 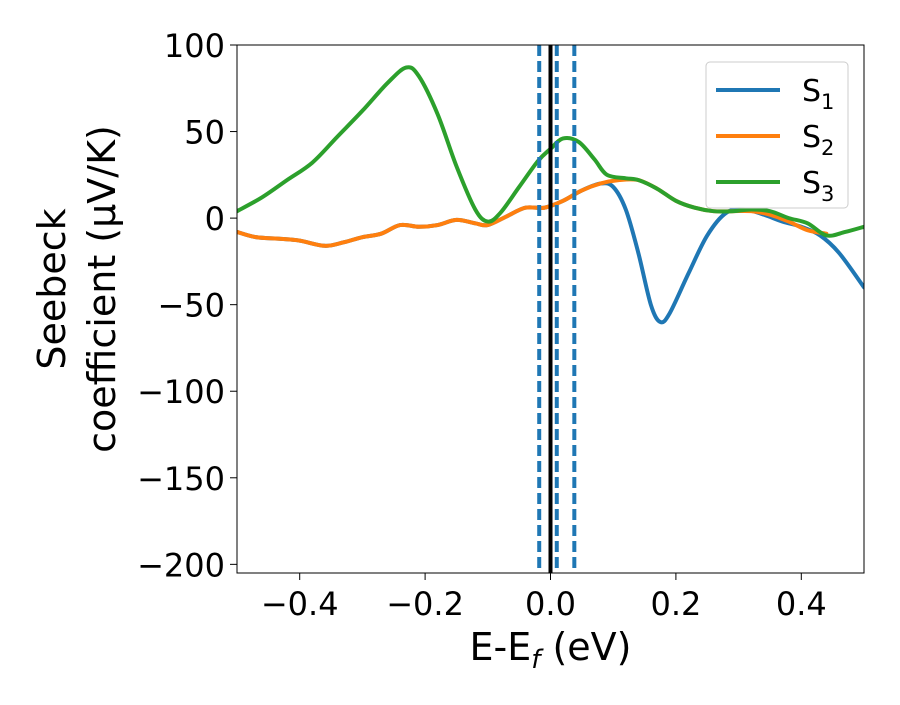 What do you see at coordinates (827, 194) in the screenshot?
I see `legend-label-sub: 3` at bounding box center [827, 194].